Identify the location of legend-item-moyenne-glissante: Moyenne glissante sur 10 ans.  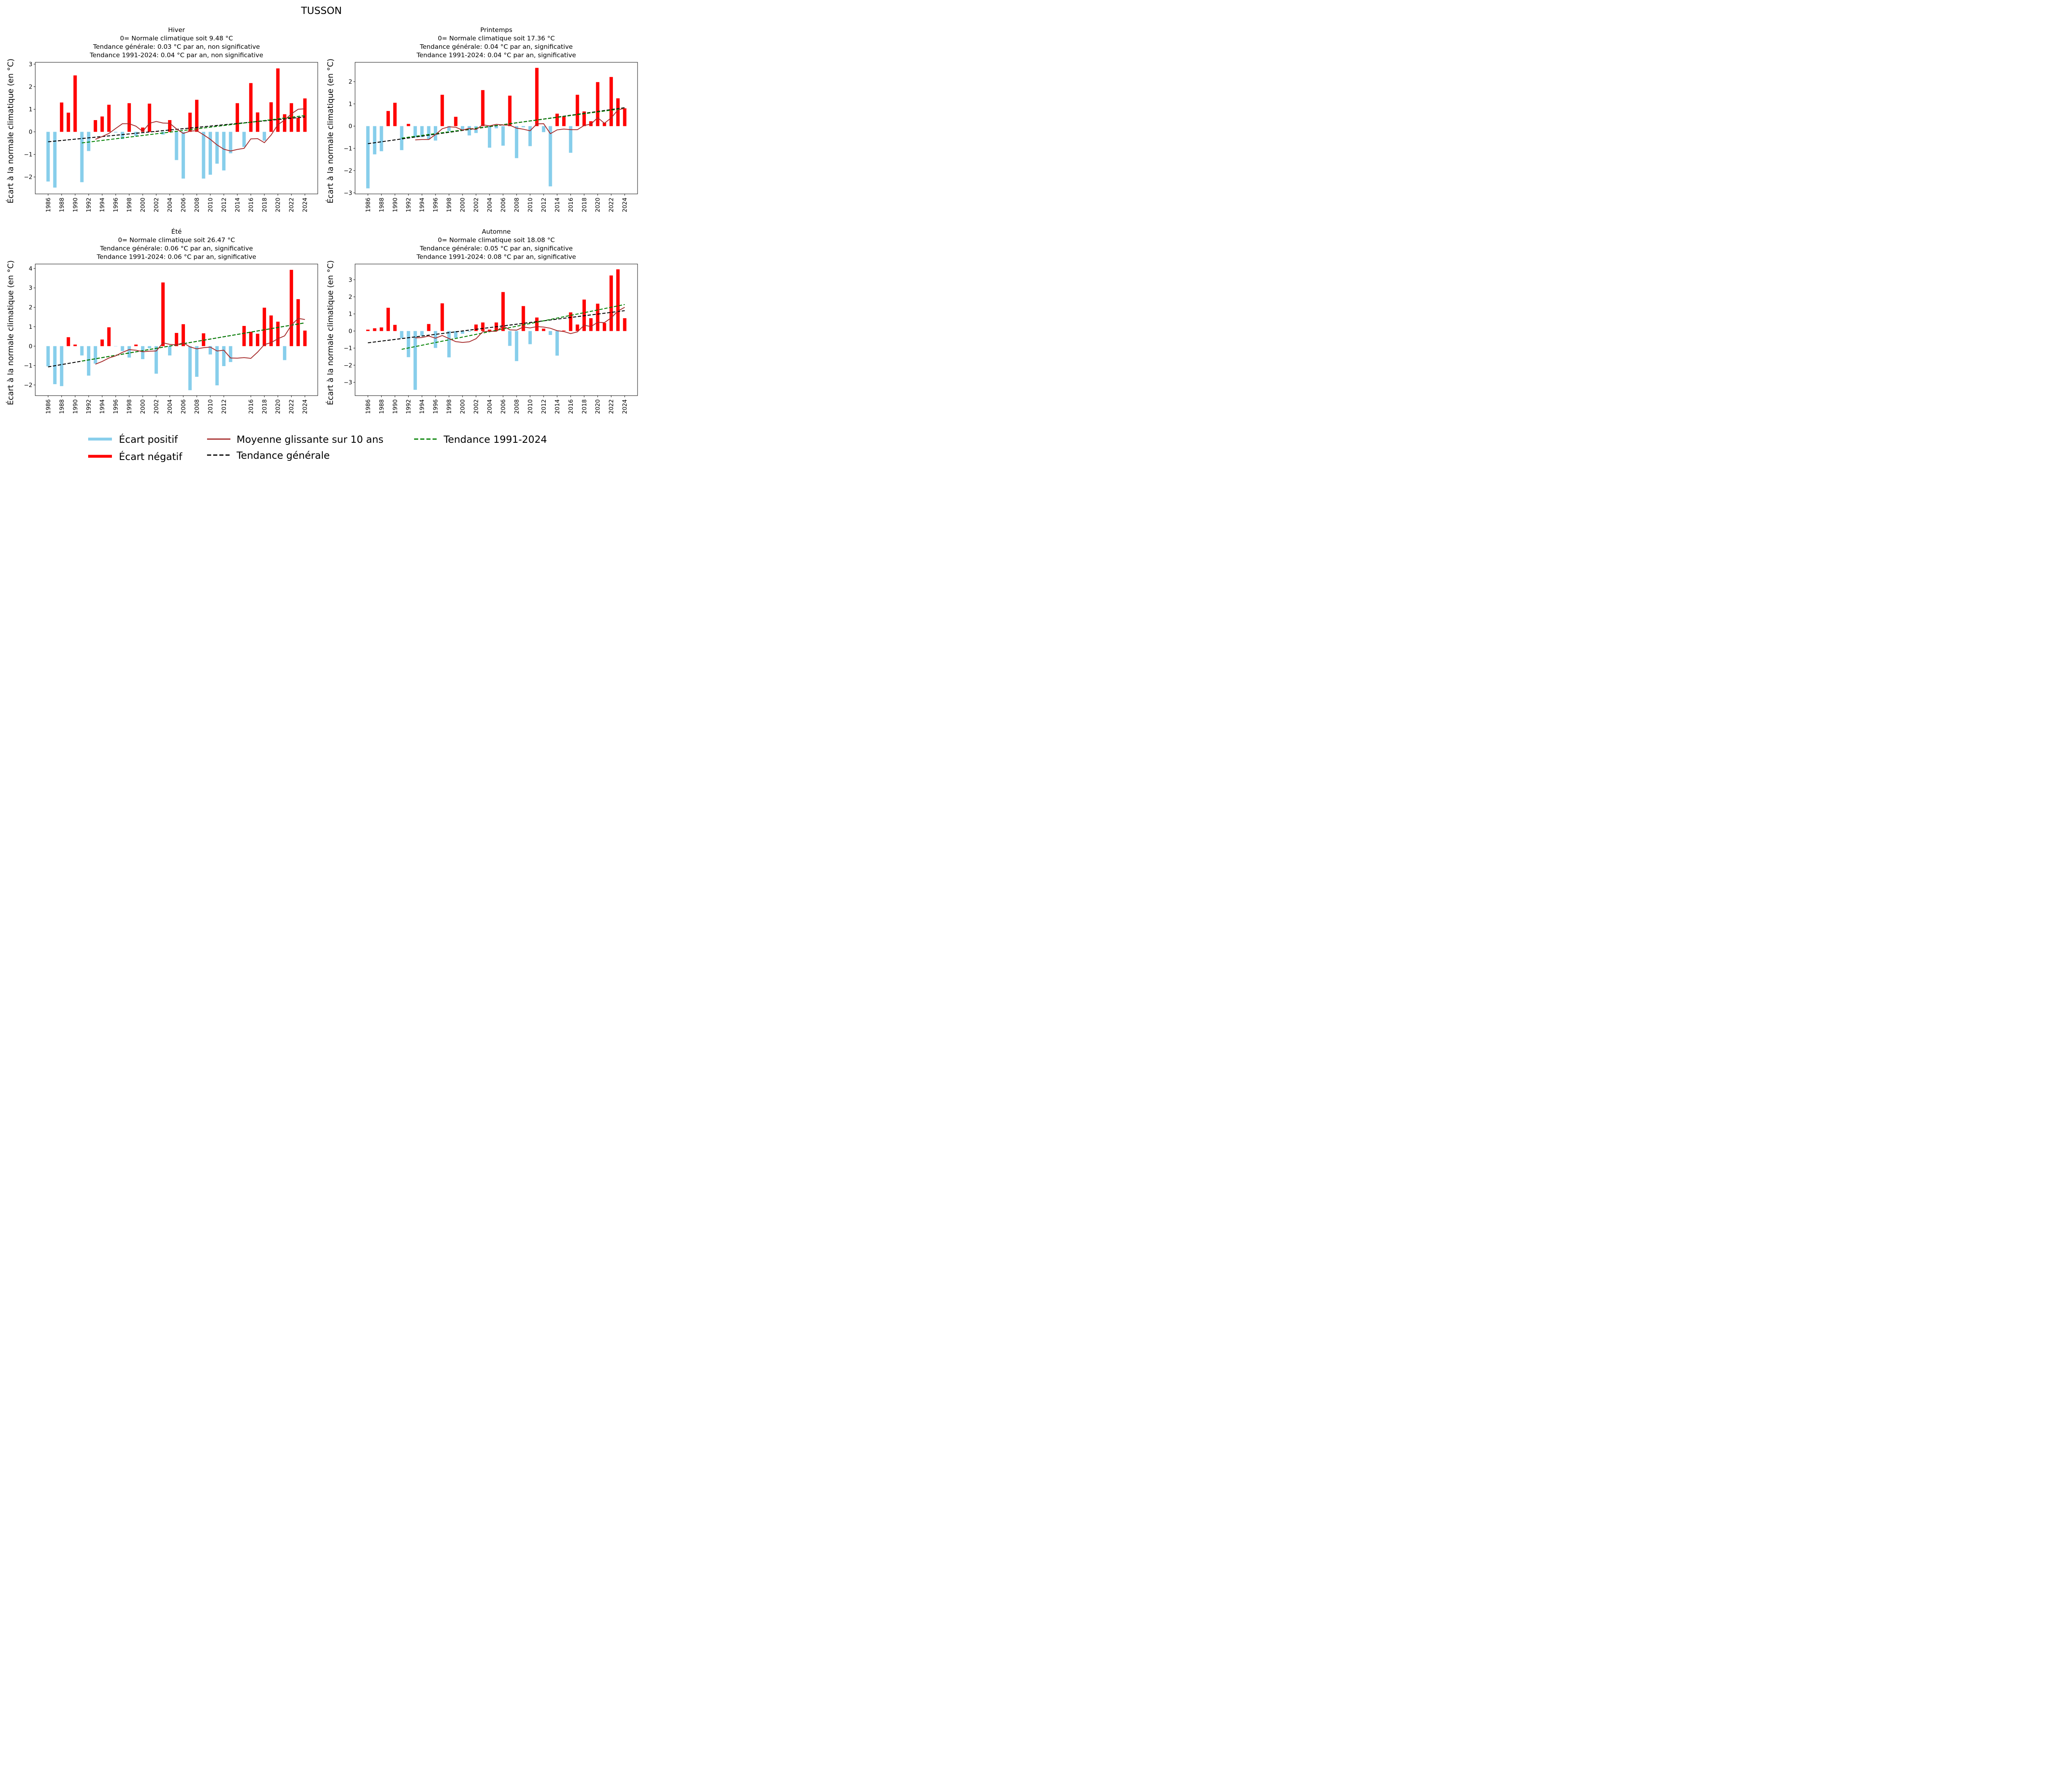
(295, 440).